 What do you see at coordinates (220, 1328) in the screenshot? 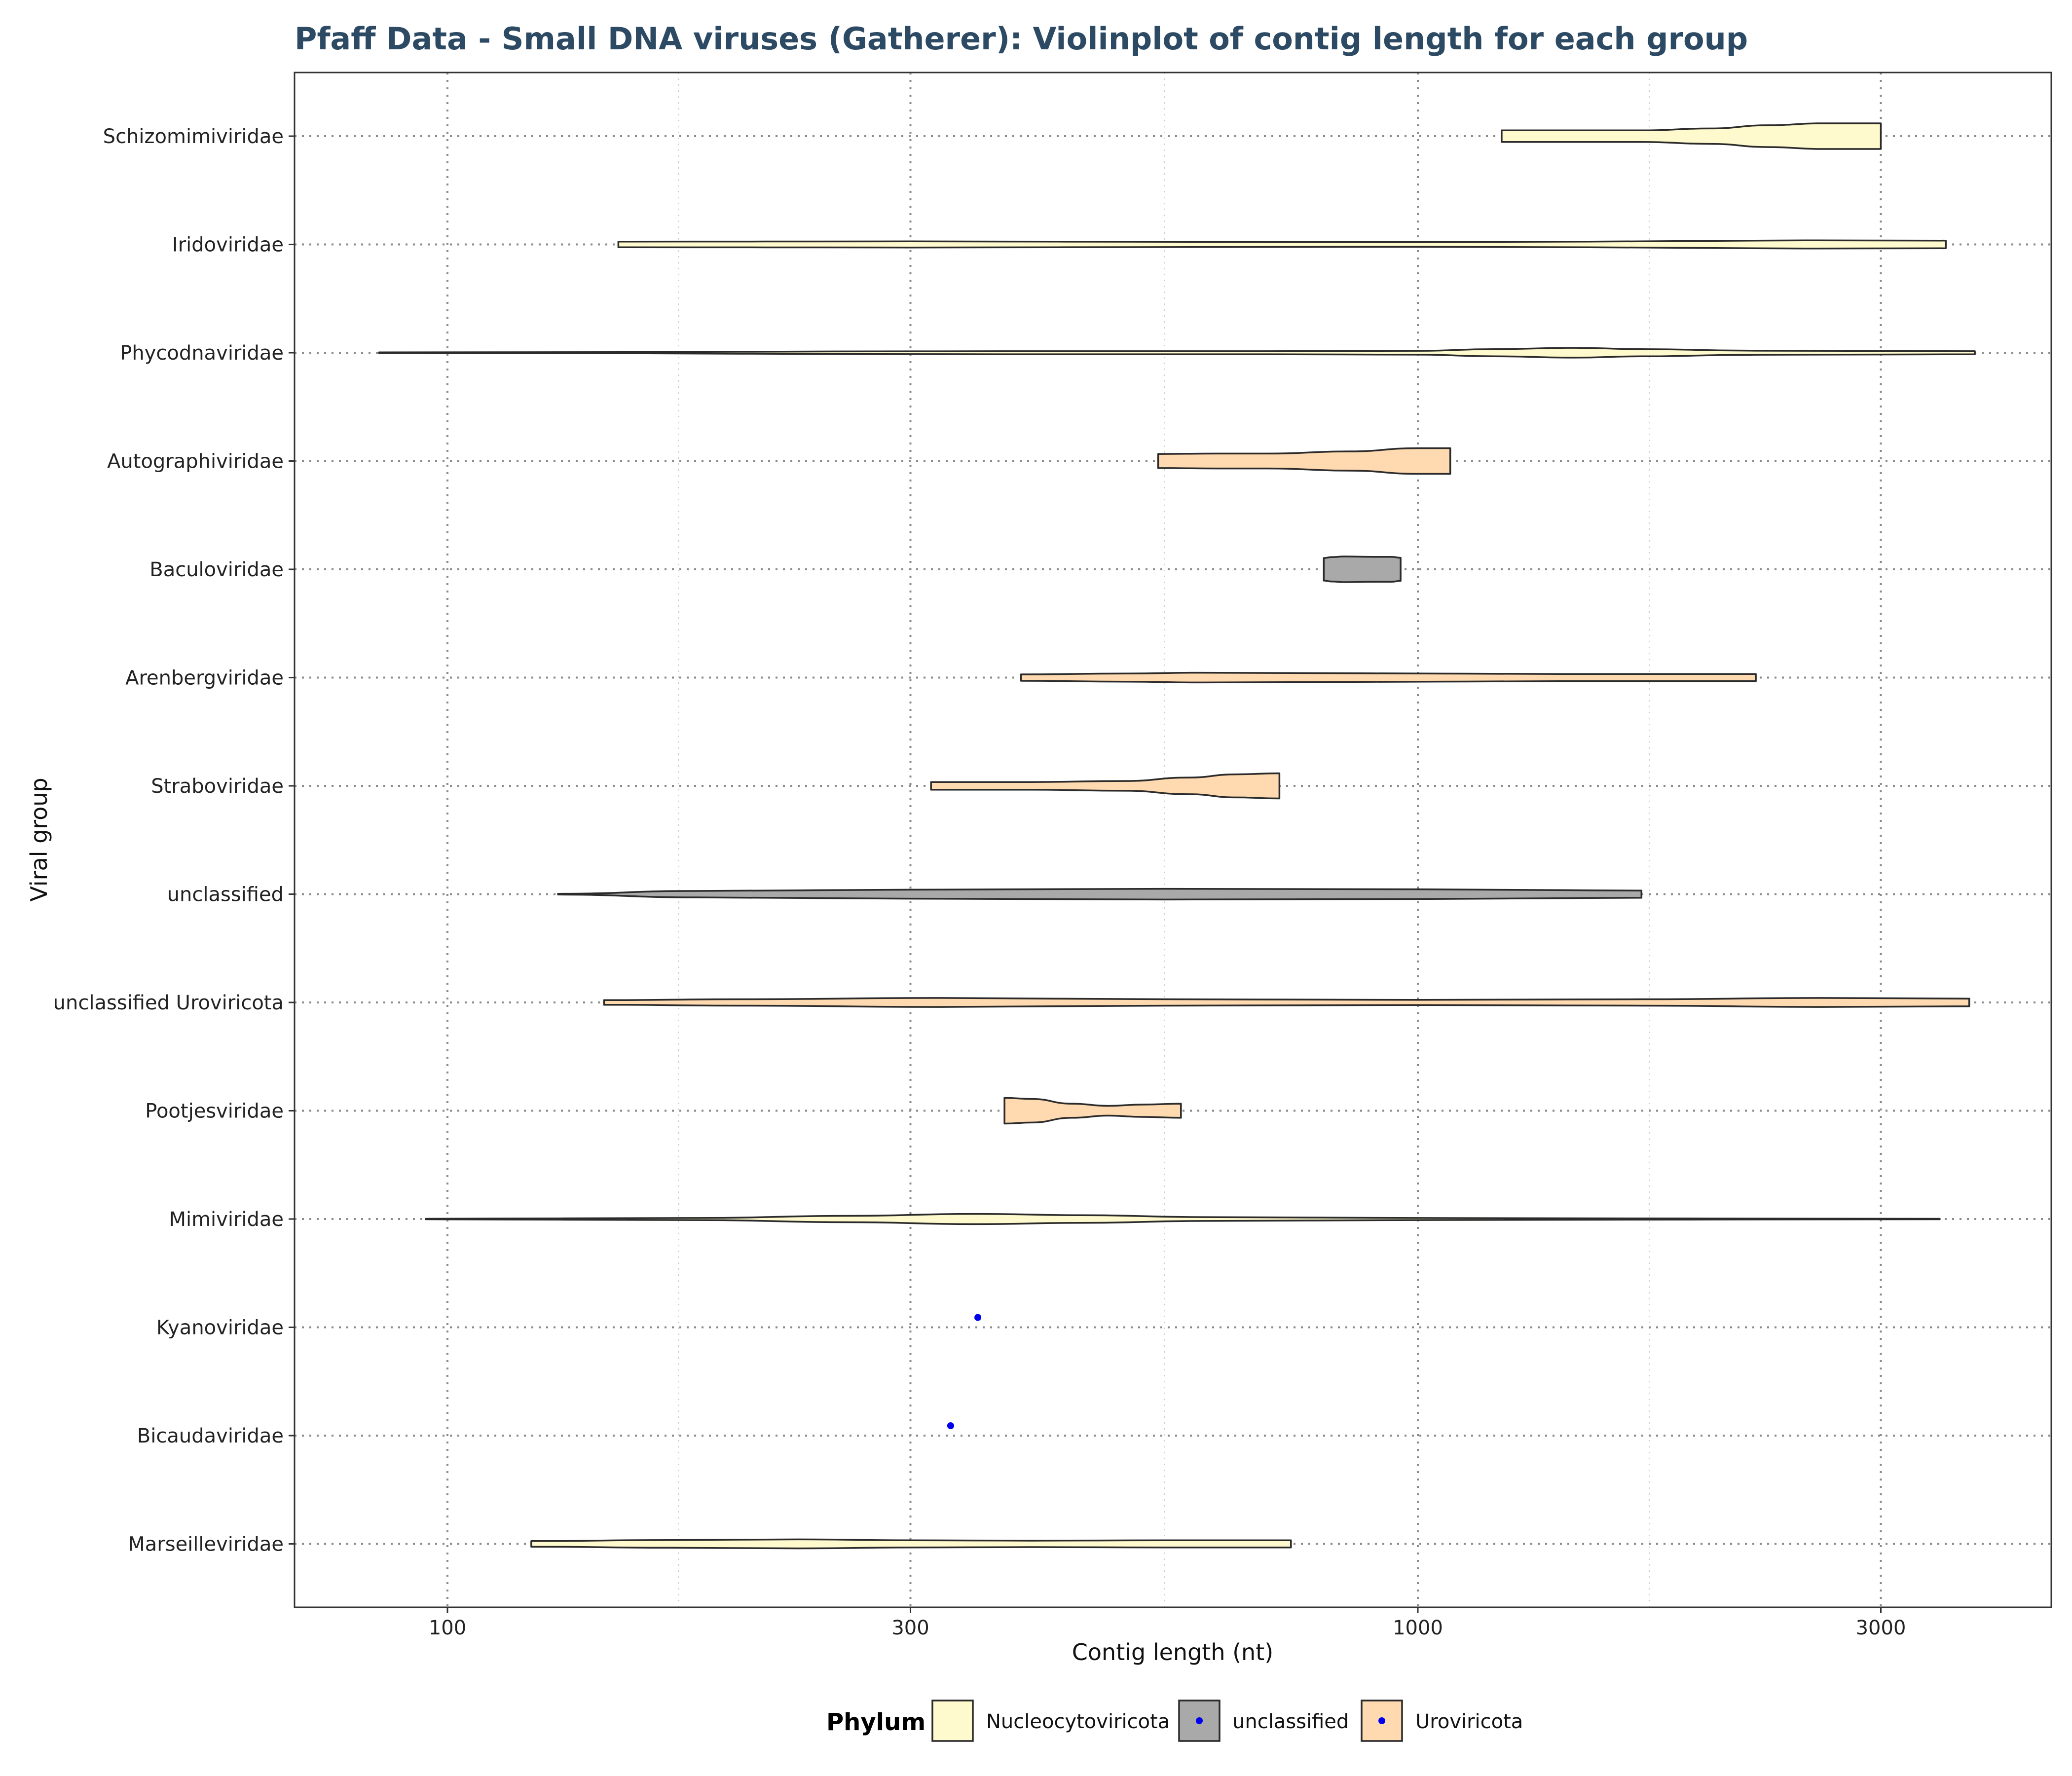
I see `y-tick-label: Kyanoviridae` at bounding box center [220, 1328].